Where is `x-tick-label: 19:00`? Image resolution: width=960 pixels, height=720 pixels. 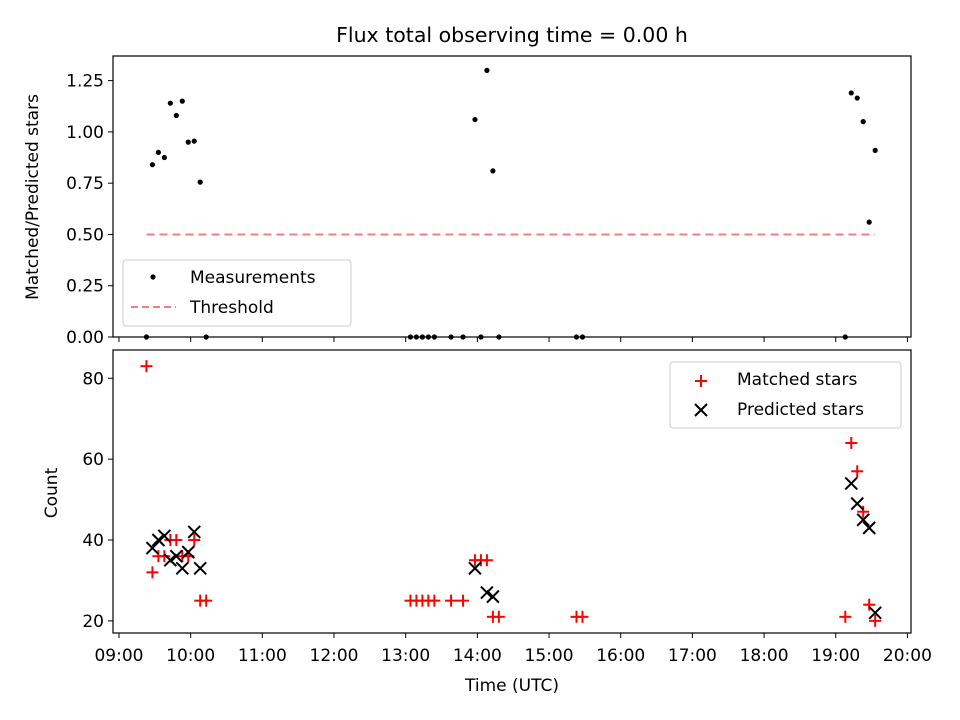
x-tick-label: 19:00 is located at coordinates (835, 656).